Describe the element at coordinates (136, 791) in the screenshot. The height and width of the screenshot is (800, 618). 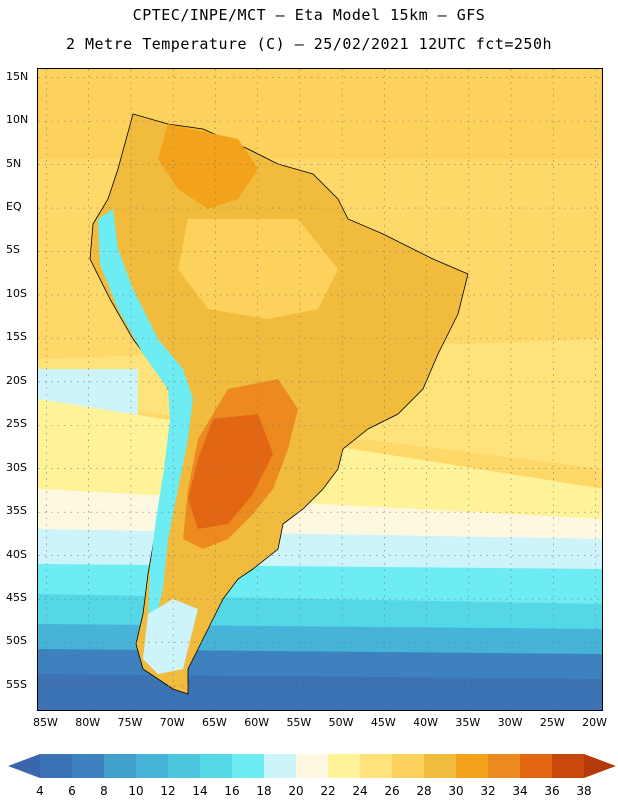
I see `colorbar-label: 10` at that location.